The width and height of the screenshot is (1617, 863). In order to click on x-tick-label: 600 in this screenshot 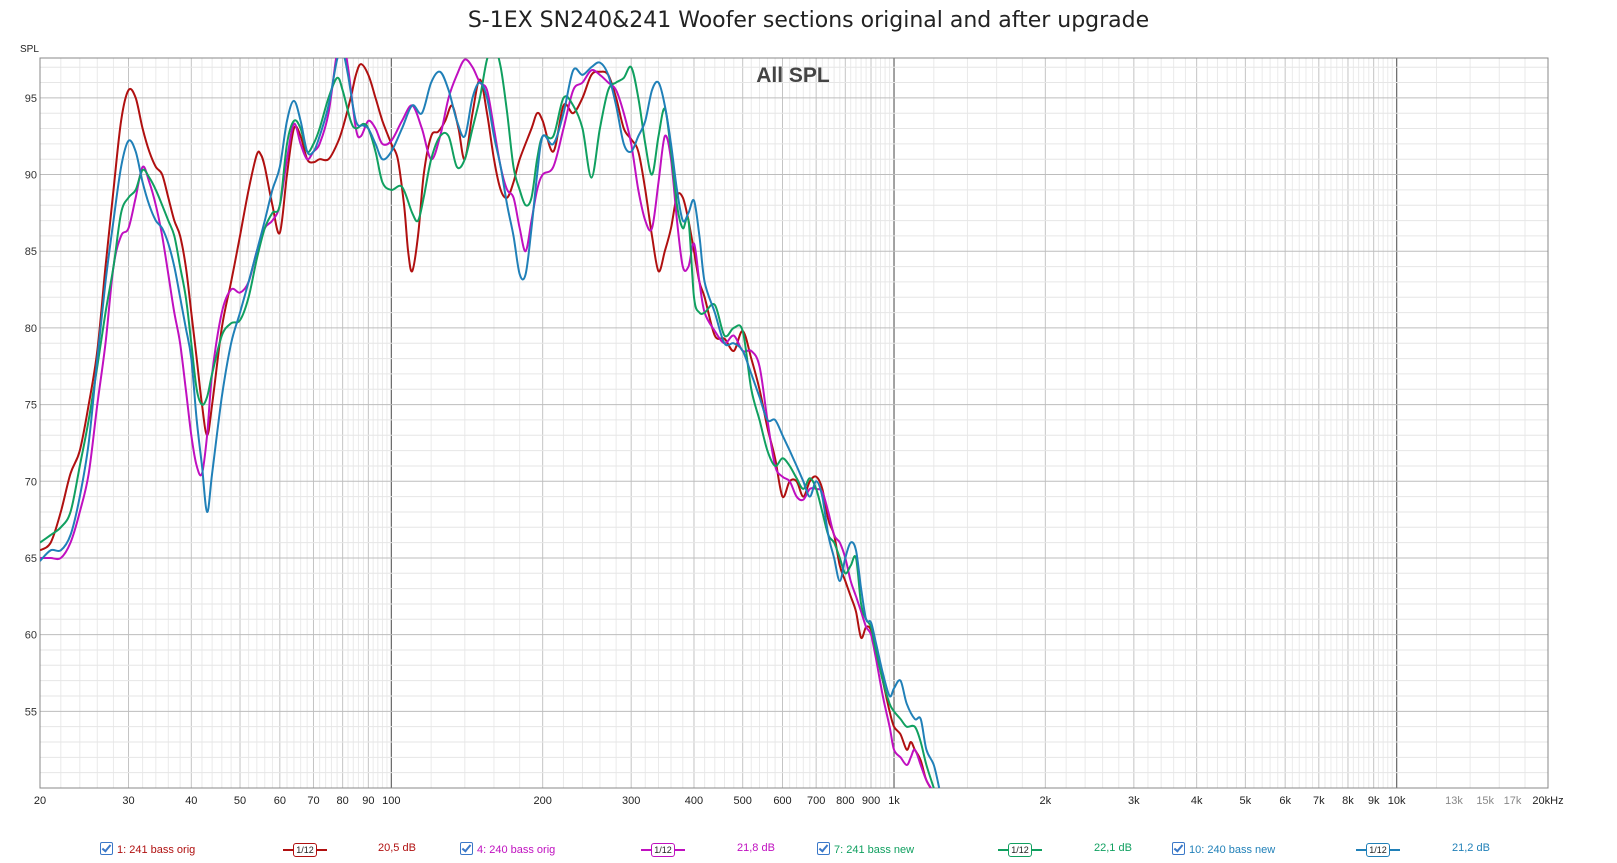, I will do `click(782, 801)`.